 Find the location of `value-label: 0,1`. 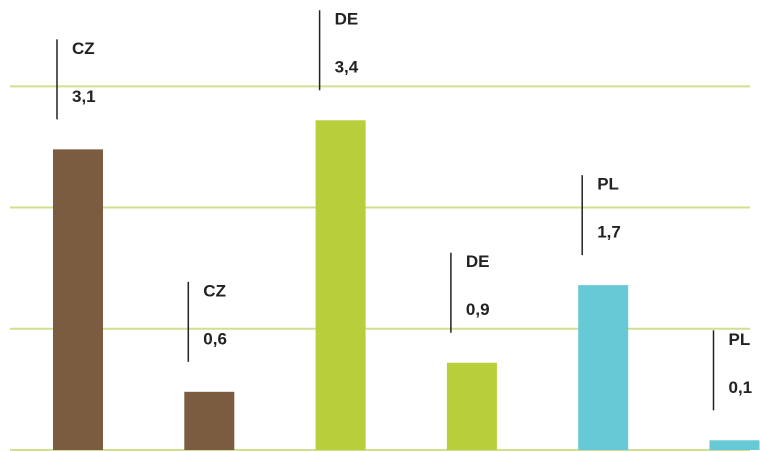

value-label: 0,1 is located at coordinates (741, 387).